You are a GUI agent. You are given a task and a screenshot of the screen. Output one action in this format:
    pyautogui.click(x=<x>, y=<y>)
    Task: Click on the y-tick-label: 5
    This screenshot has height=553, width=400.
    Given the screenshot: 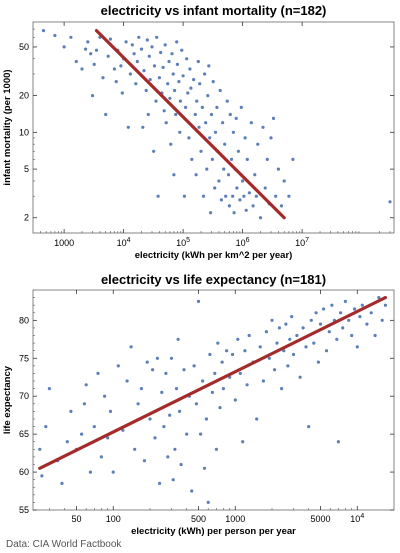 What is the action you would take?
    pyautogui.click(x=26, y=169)
    